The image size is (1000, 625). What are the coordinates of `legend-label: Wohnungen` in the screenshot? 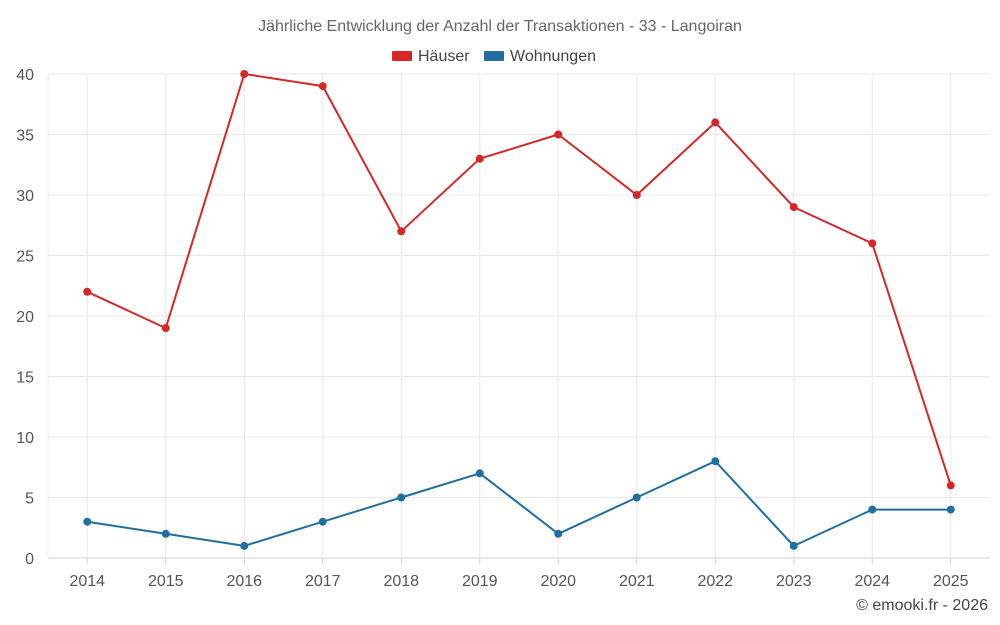 It's located at (553, 56).